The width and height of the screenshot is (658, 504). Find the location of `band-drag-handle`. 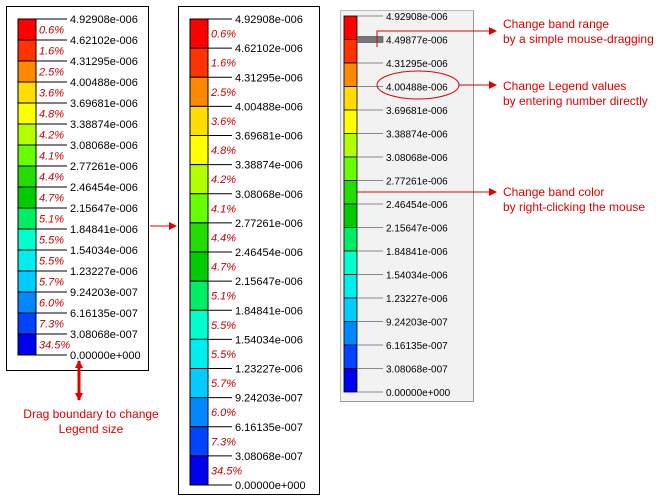

band-drag-handle is located at coordinates (370, 39).